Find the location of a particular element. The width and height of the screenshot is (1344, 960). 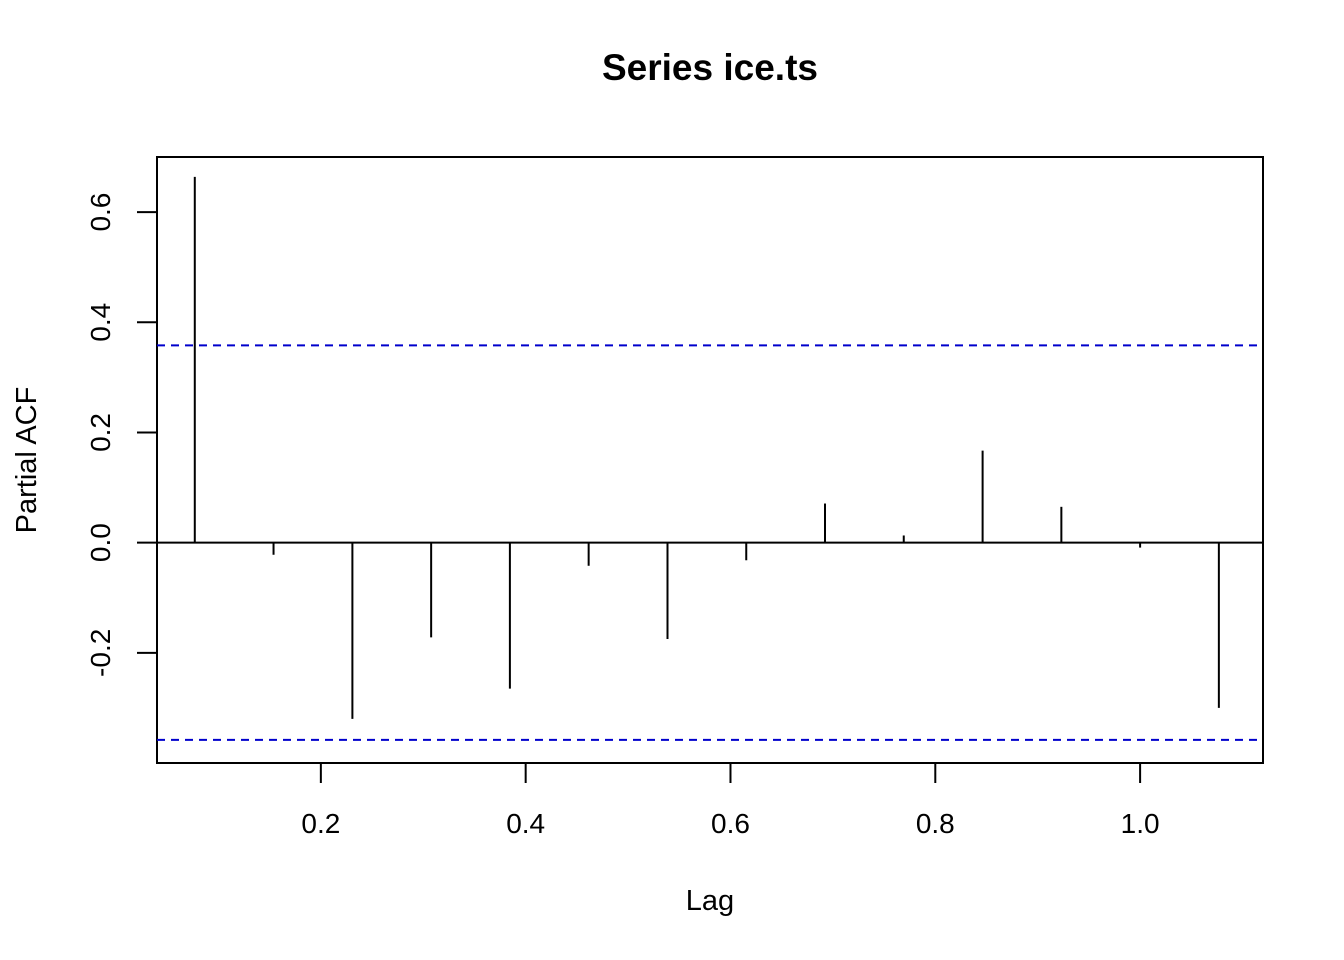

x-axis: 0.2 0.4 0.6 0.8 1.0 is located at coordinates (730, 801).